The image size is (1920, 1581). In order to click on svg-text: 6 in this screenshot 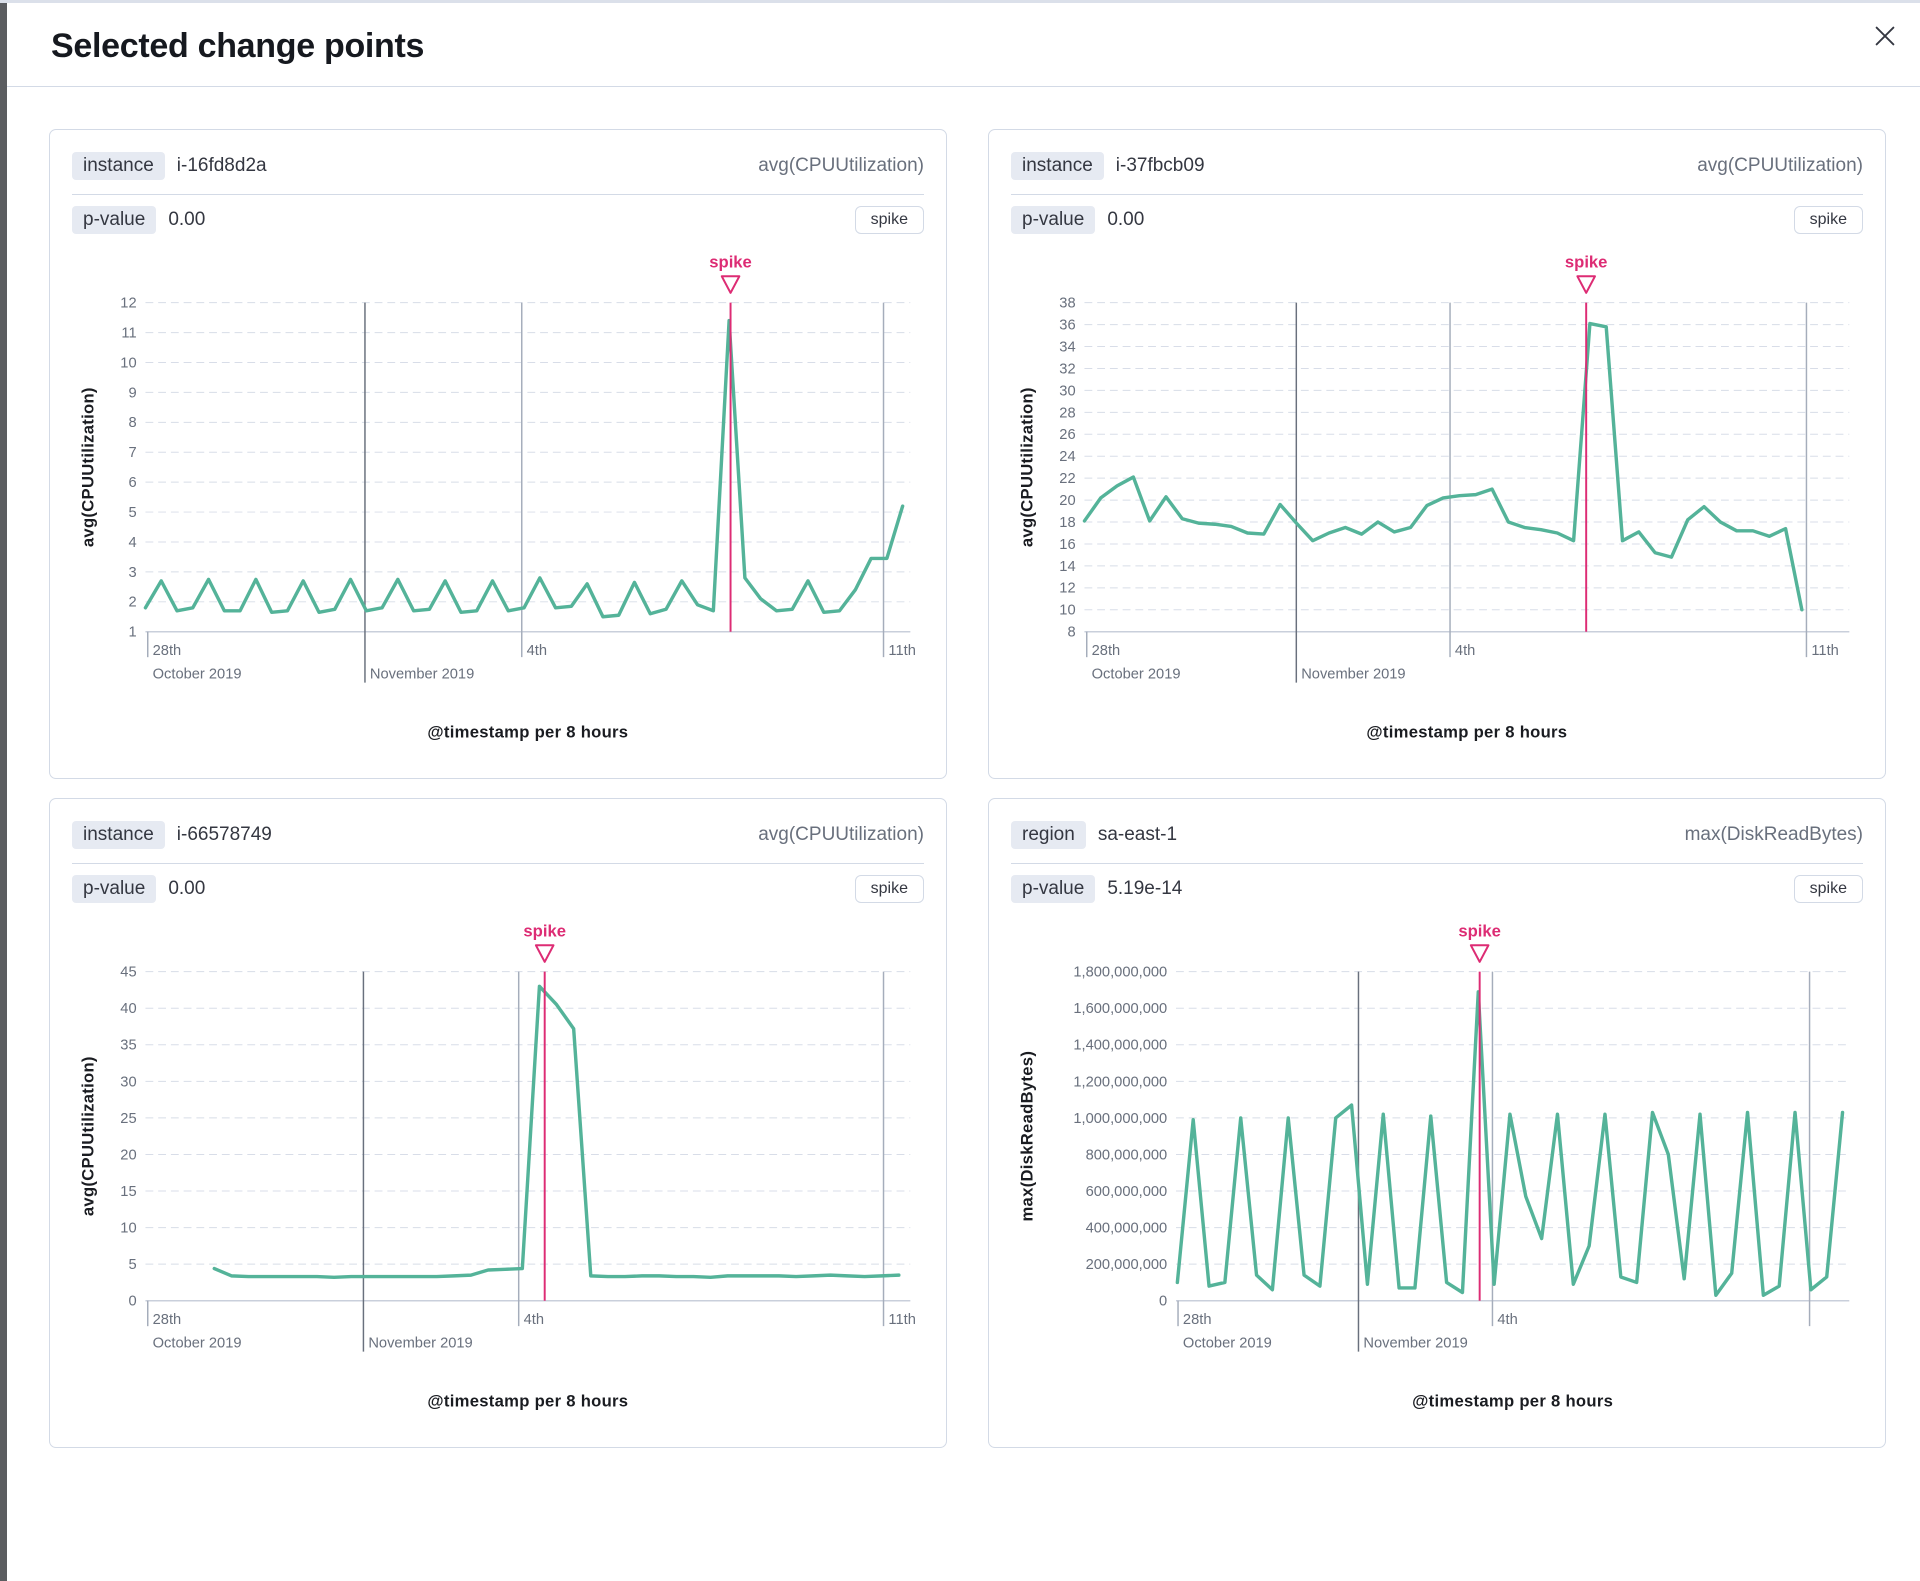, I will do `click(132, 483)`.